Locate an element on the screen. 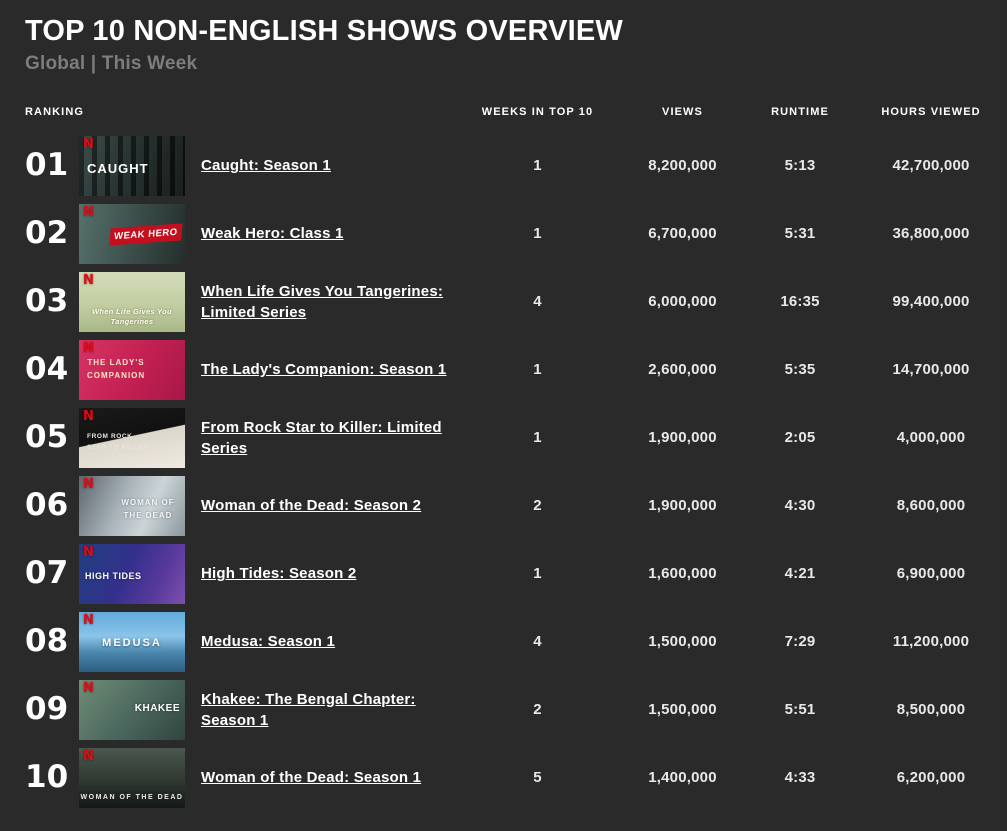 The height and width of the screenshot is (831, 1007). show-title-link: High Tides: Season 2 is located at coordinates (279, 574).